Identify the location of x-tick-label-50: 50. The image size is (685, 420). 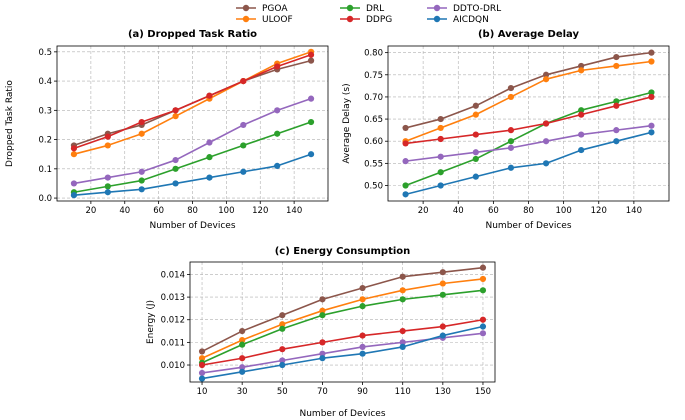
(282, 392).